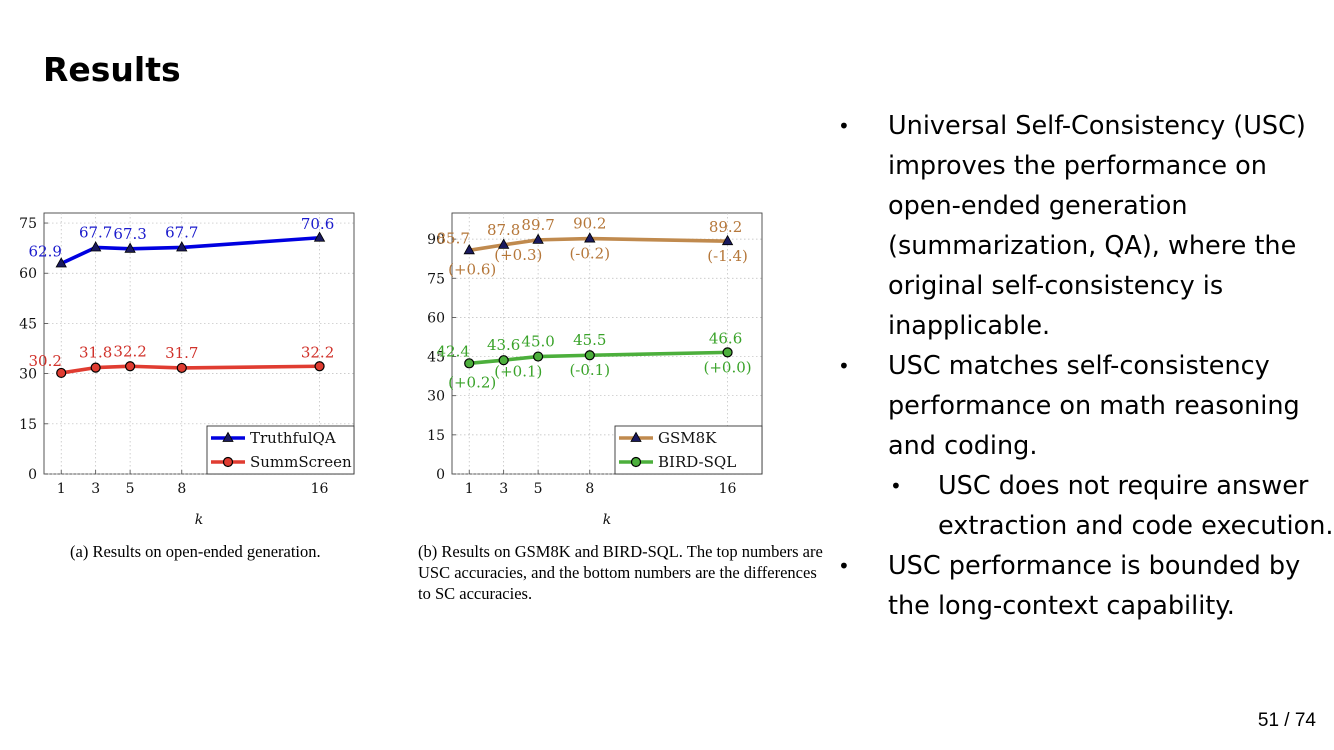  What do you see at coordinates (45, 252) in the screenshot?
I see `data-label: 62.9` at bounding box center [45, 252].